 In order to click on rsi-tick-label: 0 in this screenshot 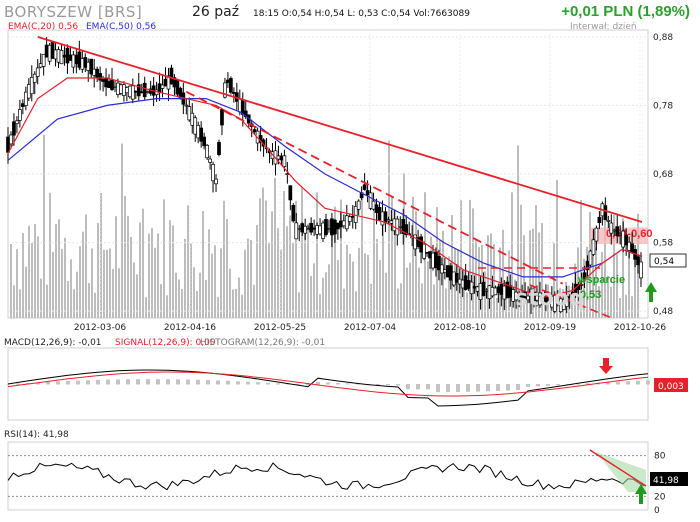, I will do `click(657, 511)`.